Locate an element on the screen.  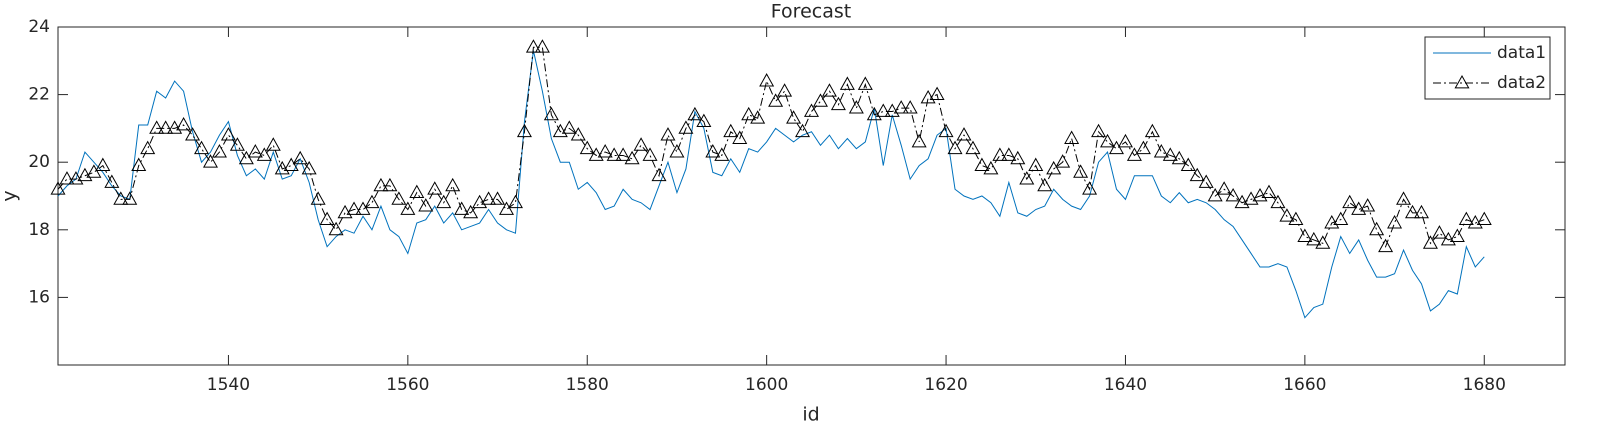
y-tick-label: 22 is located at coordinates (39, 95).